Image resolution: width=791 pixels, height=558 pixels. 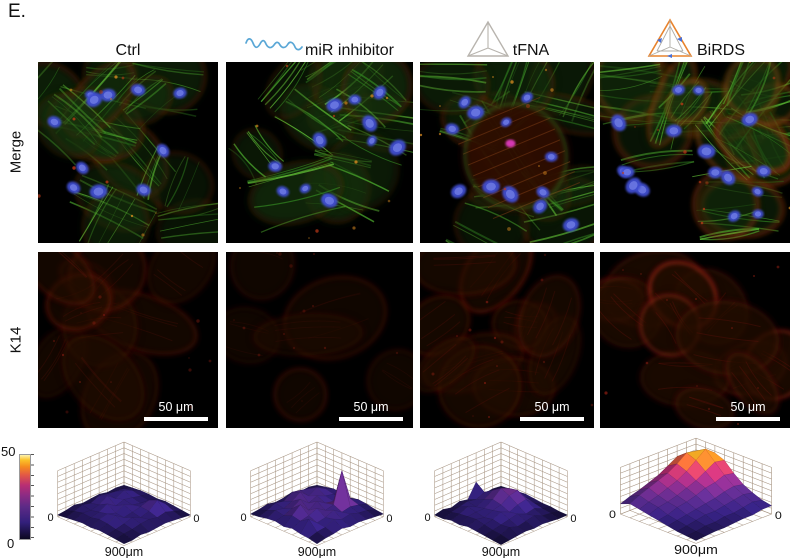 What do you see at coordinates (128, 152) in the screenshot?
I see `merge-image-ctrl` at bounding box center [128, 152].